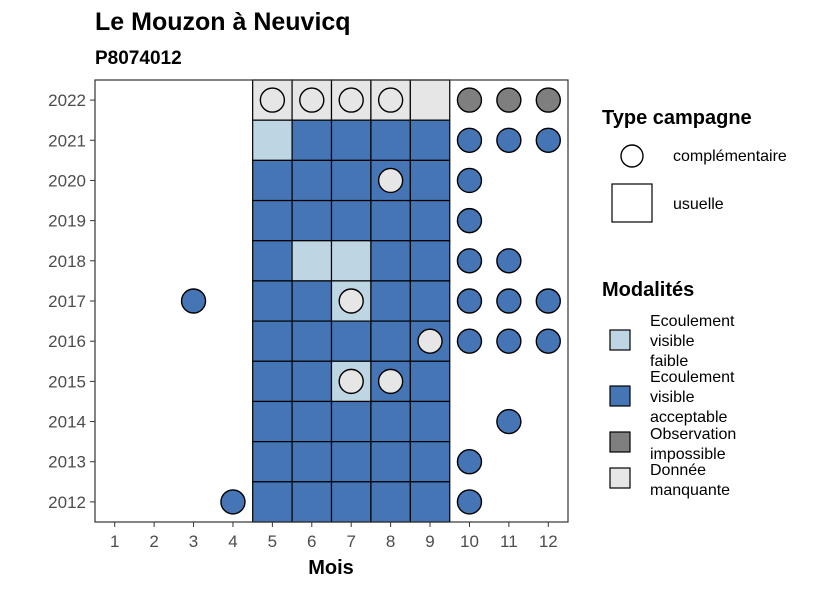  Describe the element at coordinates (67, 381) in the screenshot. I see `y-tick-label: 2015` at that location.